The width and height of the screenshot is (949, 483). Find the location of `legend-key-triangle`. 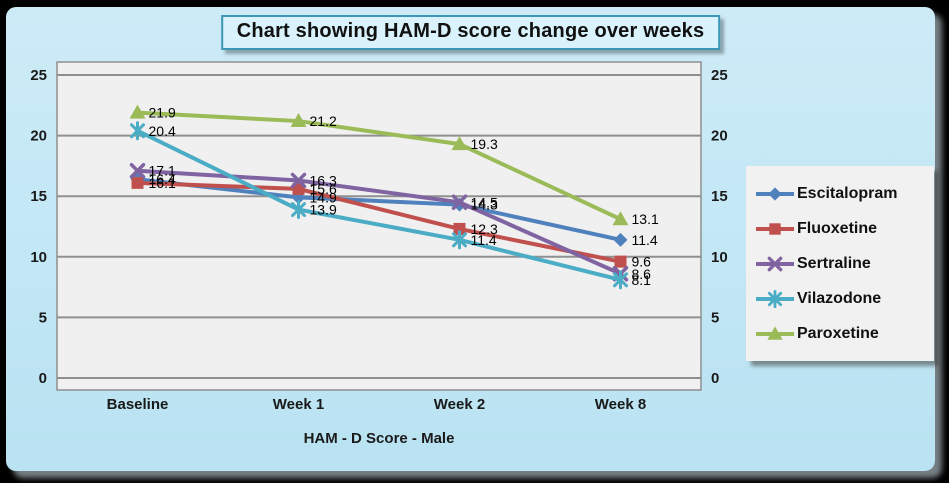

legend-key-triangle is located at coordinates (775, 332).